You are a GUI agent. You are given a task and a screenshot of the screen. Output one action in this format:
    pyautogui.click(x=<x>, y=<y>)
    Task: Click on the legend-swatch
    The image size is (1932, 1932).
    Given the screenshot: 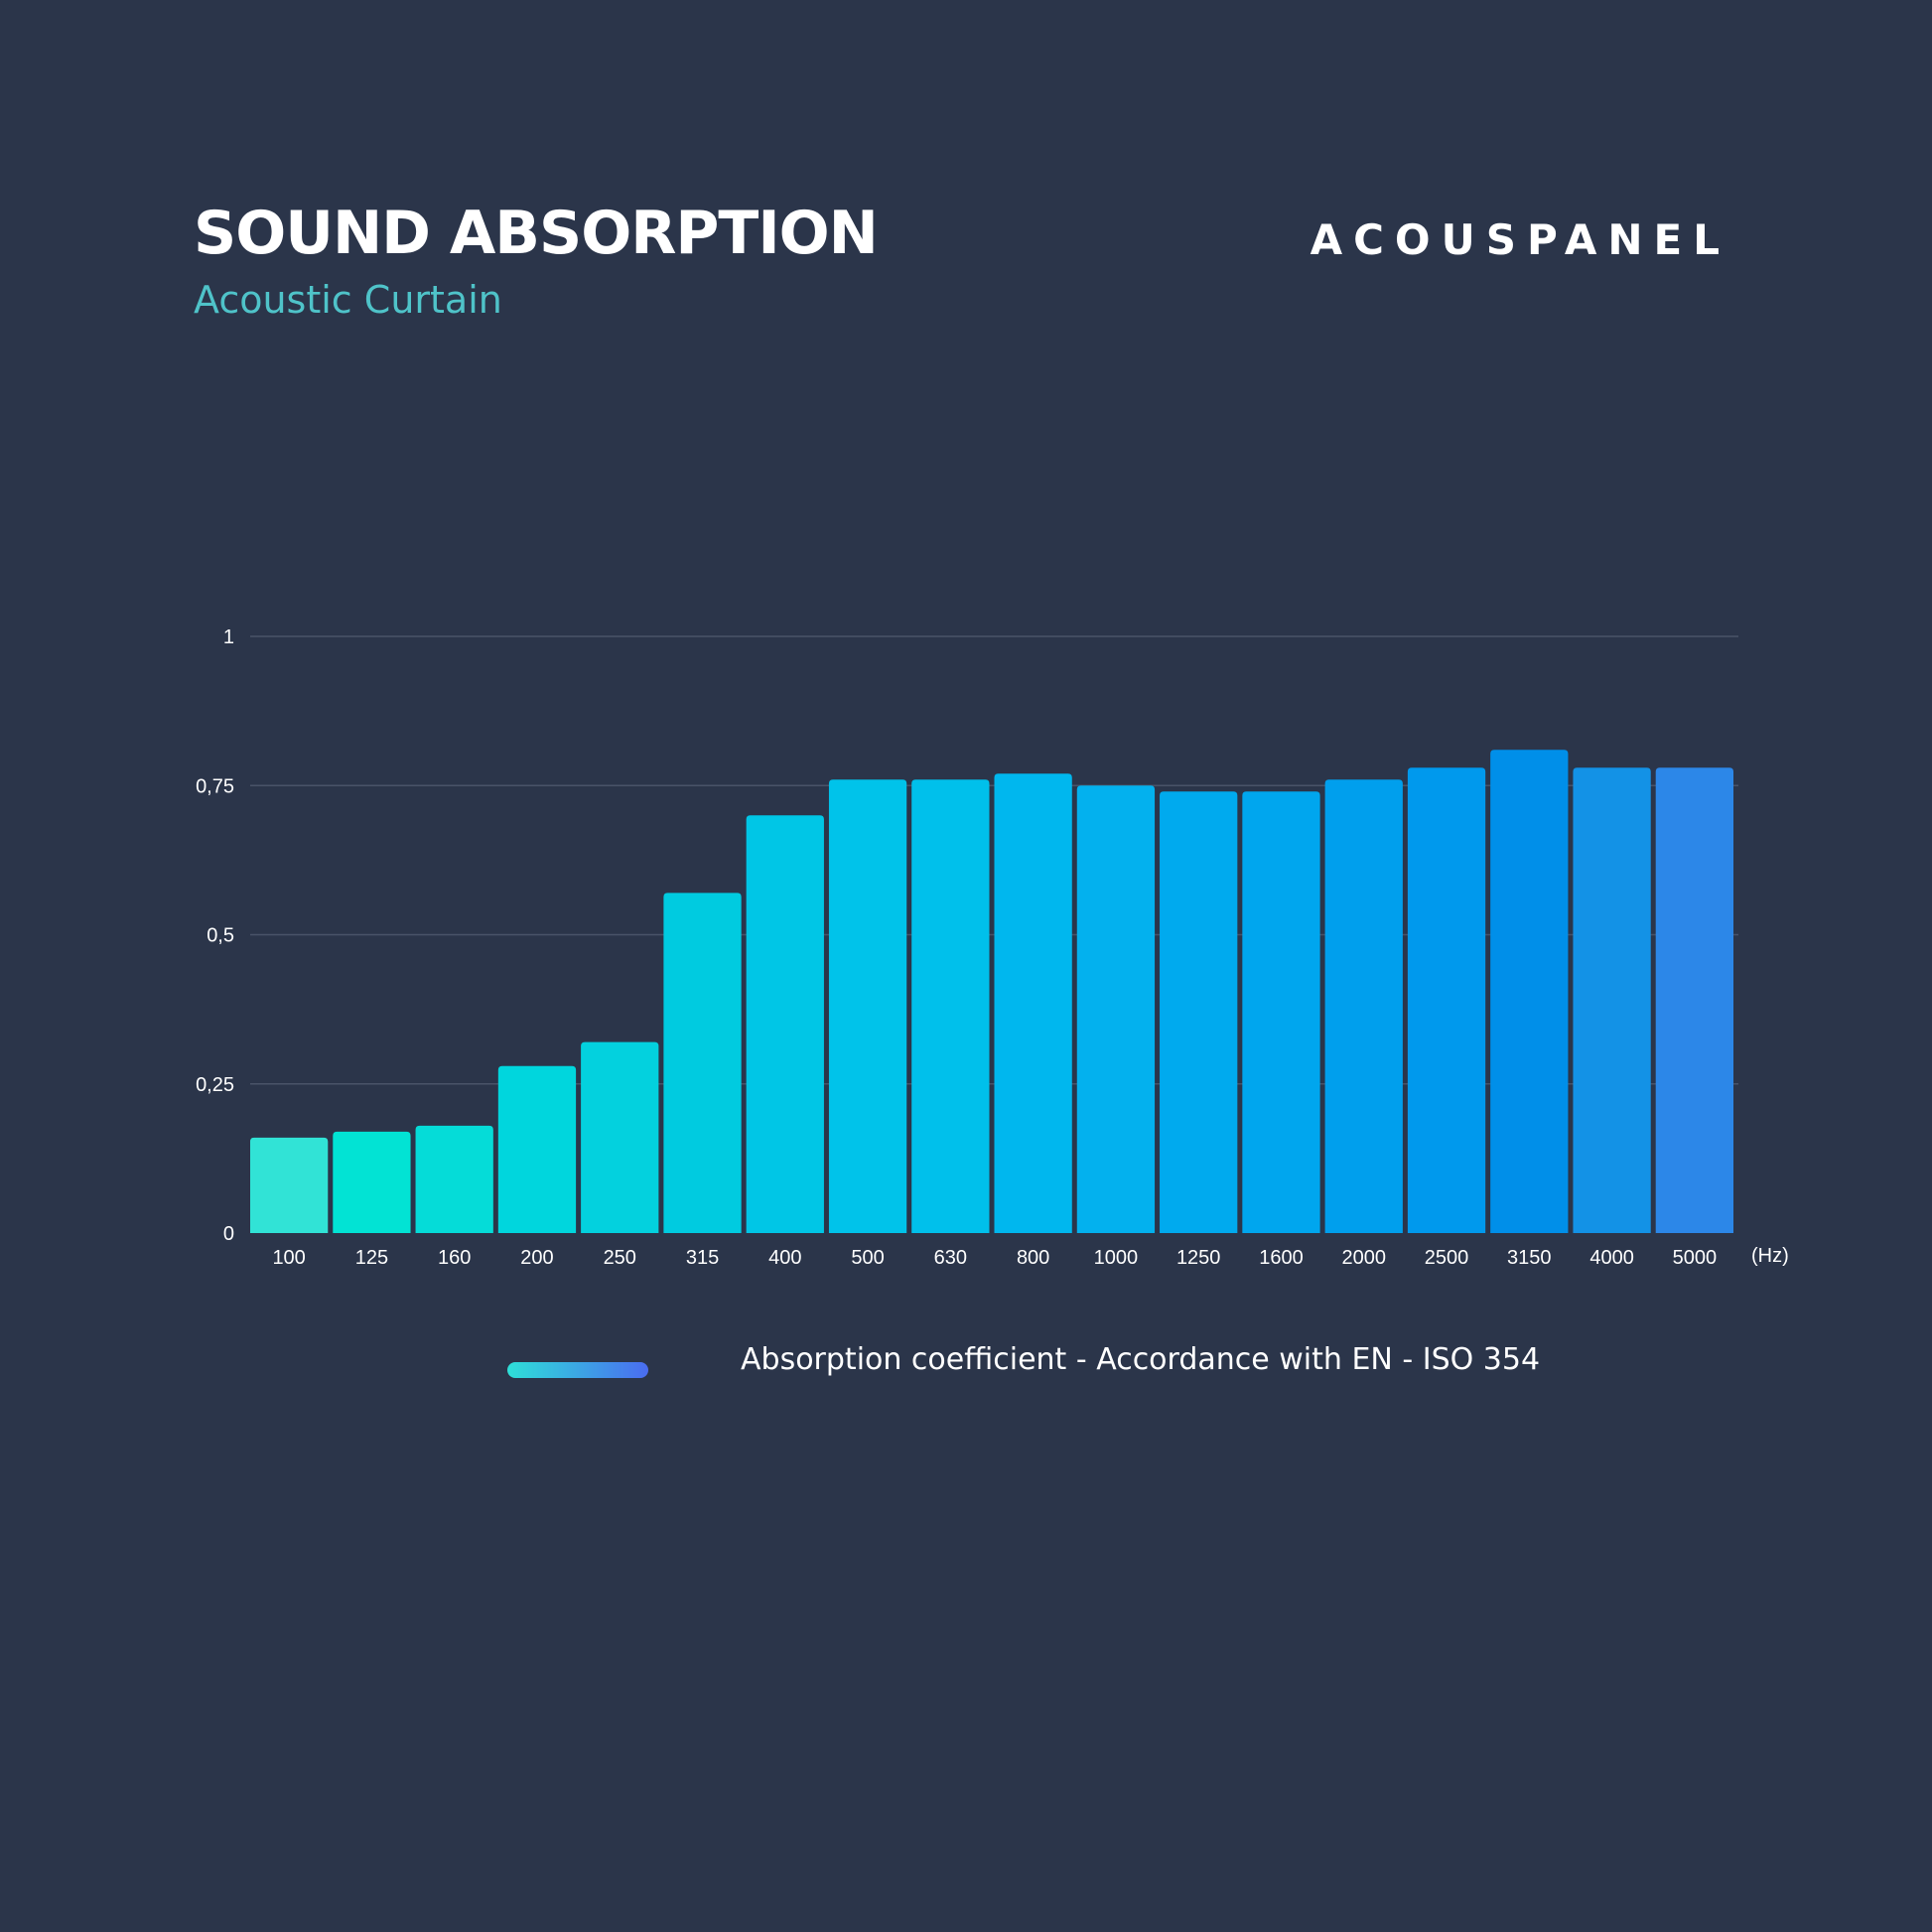 What is the action you would take?
    pyautogui.click(x=577, y=1370)
    